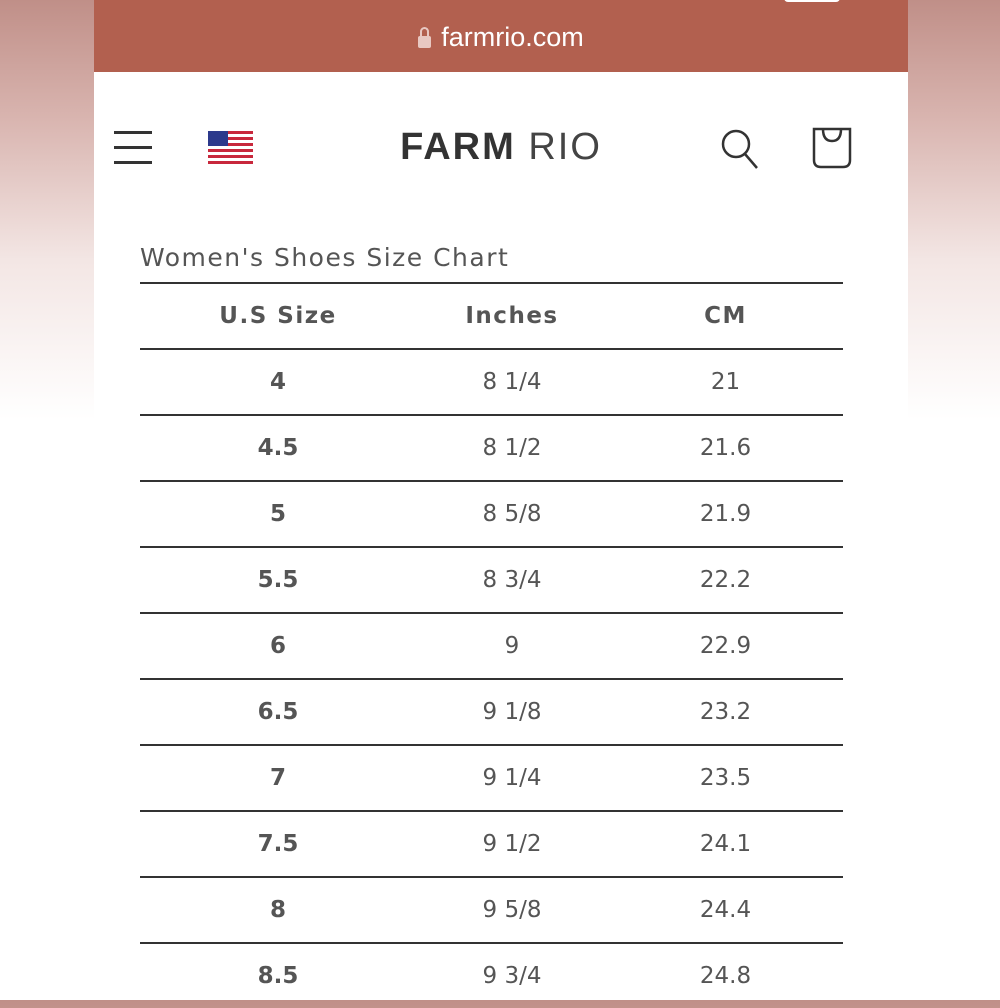  What do you see at coordinates (512, 37) in the screenshot?
I see `url-text: farmrio.com` at bounding box center [512, 37].